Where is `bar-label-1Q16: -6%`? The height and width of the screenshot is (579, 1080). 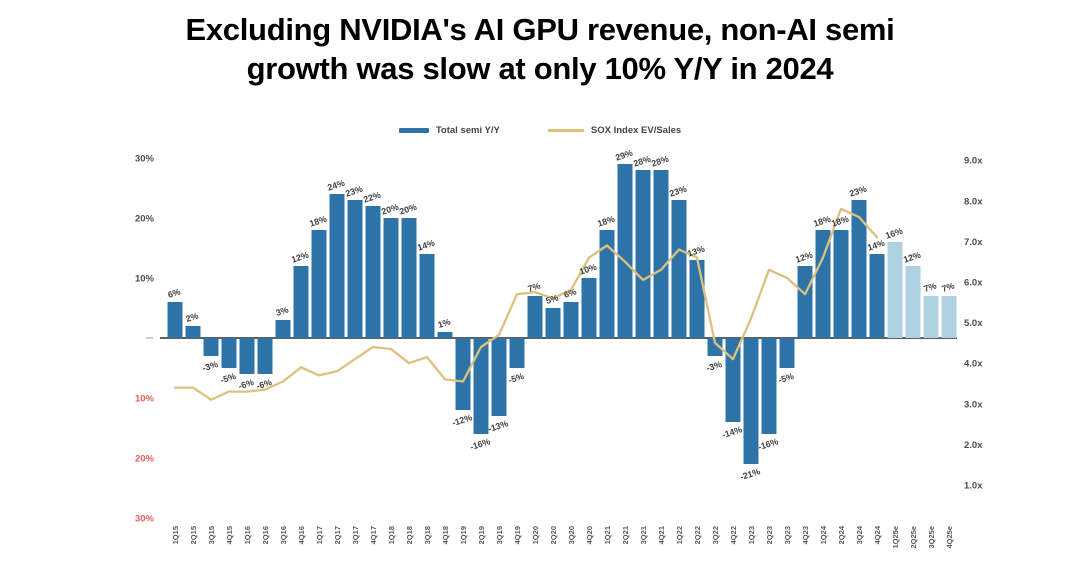
bar-label-1Q16: -6% is located at coordinates (246, 384).